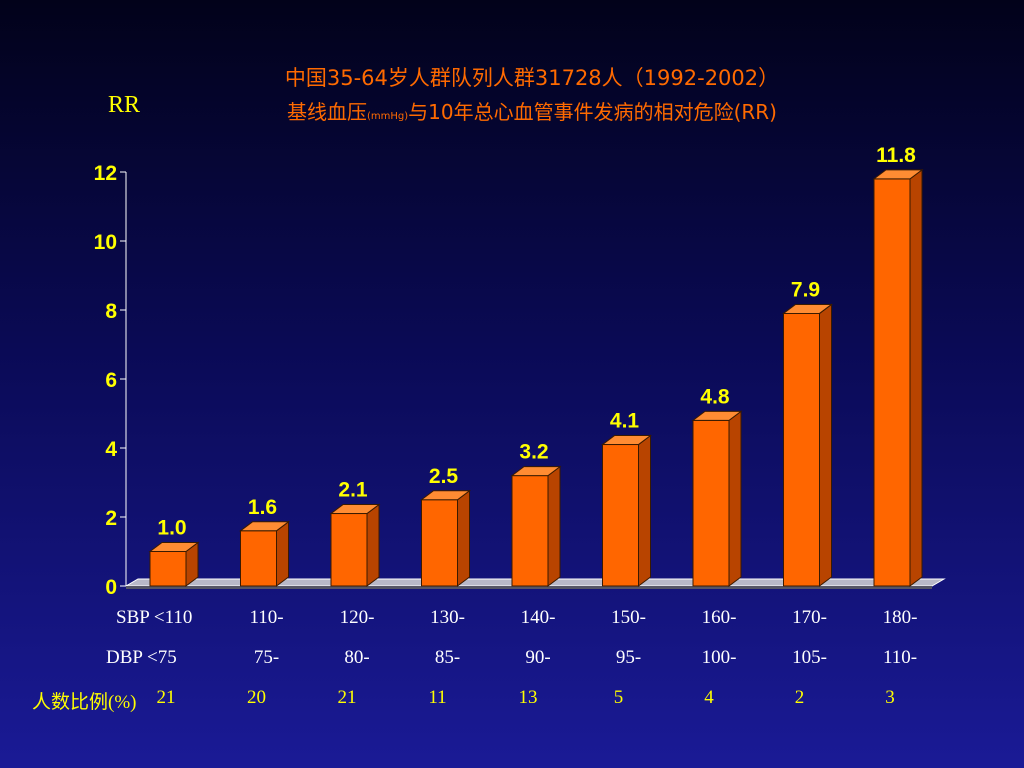 The width and height of the screenshot is (1024, 768). Describe the element at coordinates (437, 697) in the screenshot. I see `pct-cell: 11` at that location.